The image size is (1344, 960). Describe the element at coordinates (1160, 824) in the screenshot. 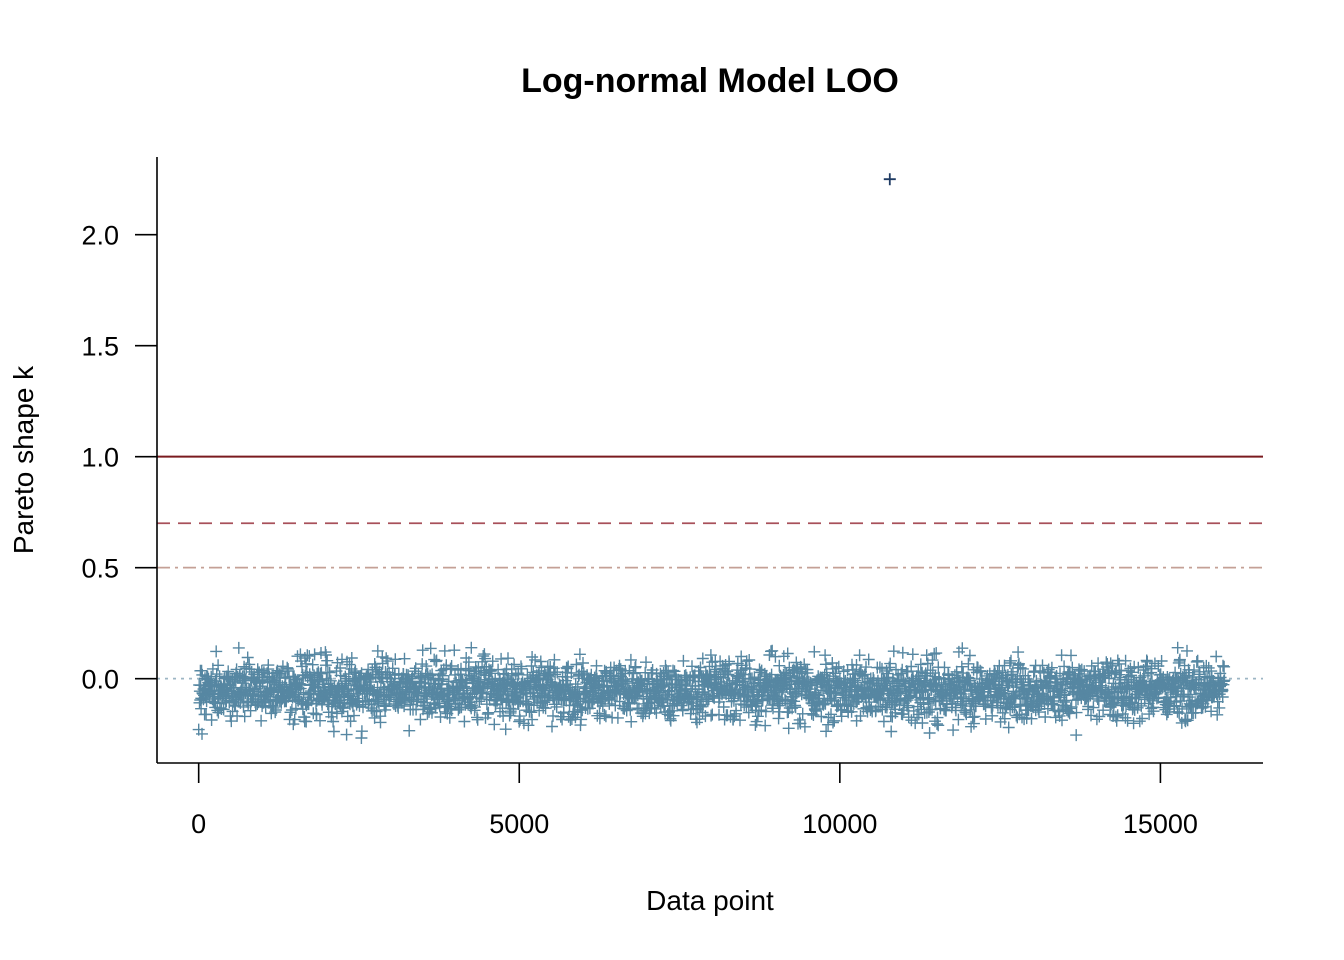

I see `x-tick-label: 15000` at that location.